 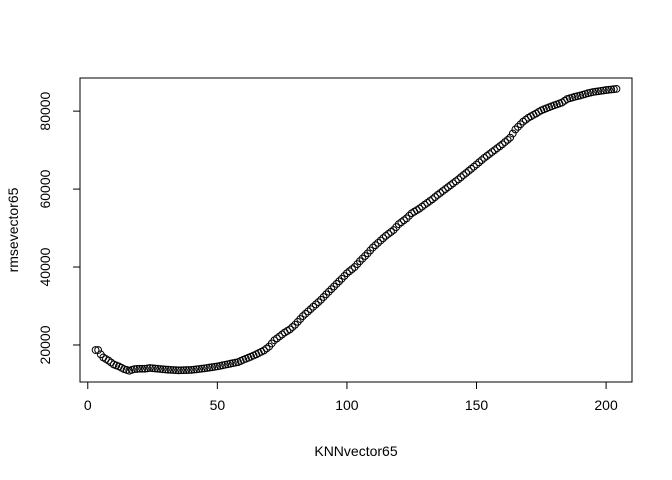 I want to click on y-tick-label: 40000, so click(x=45, y=266).